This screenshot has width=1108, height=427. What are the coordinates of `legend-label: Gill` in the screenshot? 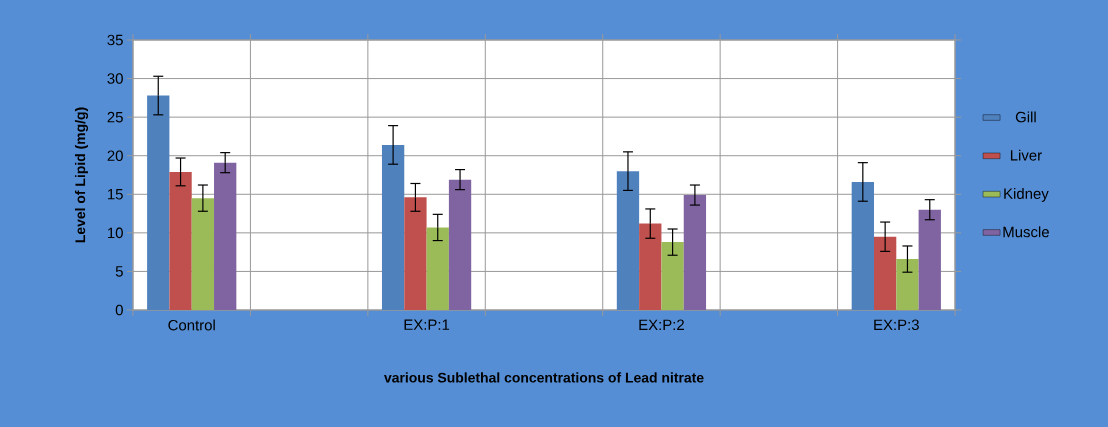 It's located at (1025, 117).